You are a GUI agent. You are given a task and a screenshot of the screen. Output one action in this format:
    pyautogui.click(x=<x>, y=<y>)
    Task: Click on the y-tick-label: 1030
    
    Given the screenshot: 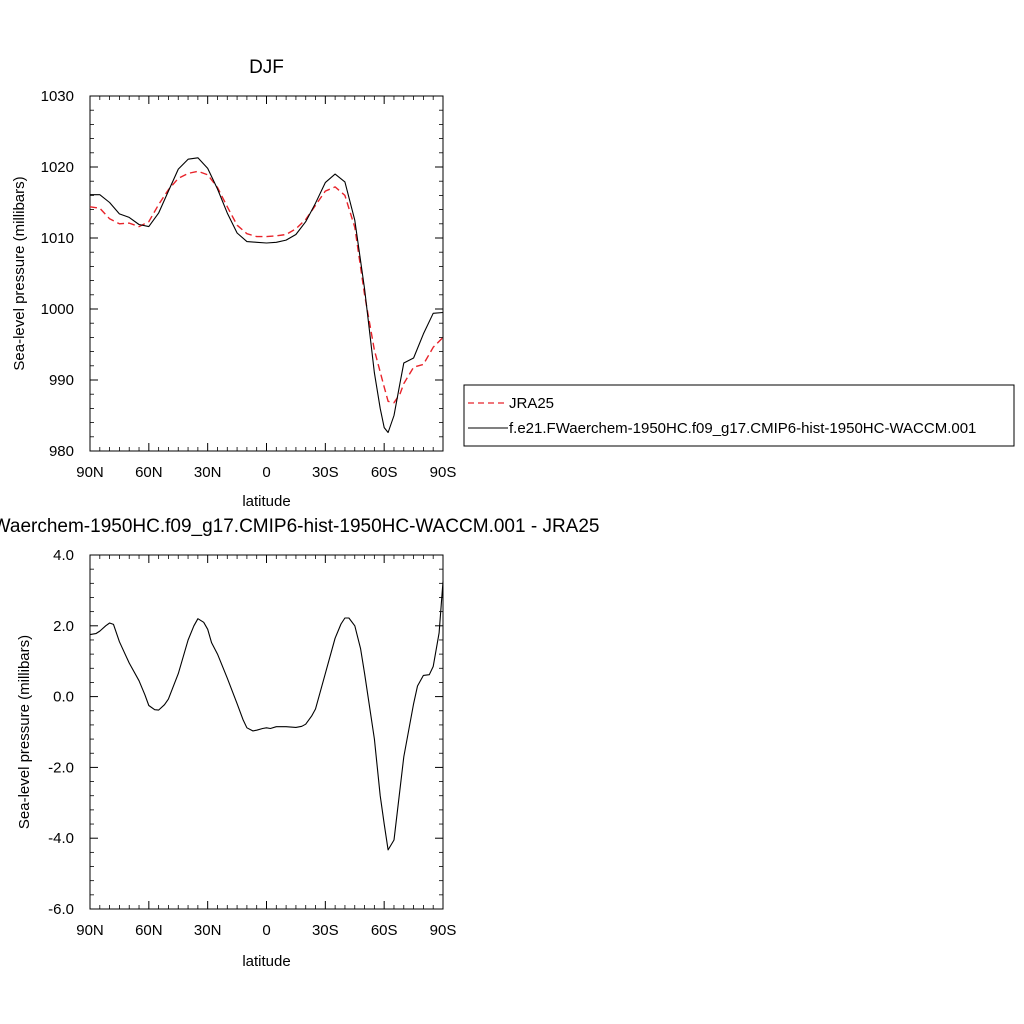 What is the action you would take?
    pyautogui.click(x=57, y=96)
    